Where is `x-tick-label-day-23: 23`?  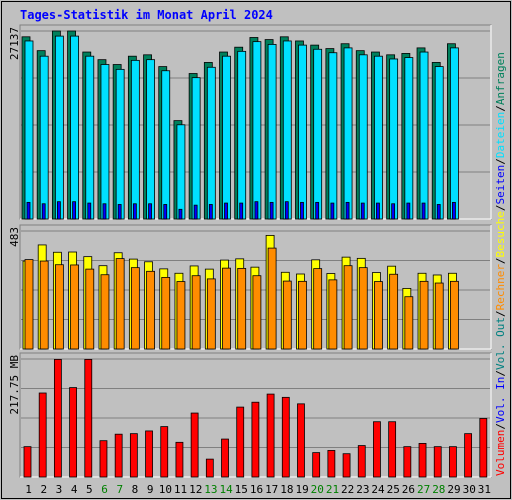
x-tick-label-day-23: 23 is located at coordinates (362, 489).